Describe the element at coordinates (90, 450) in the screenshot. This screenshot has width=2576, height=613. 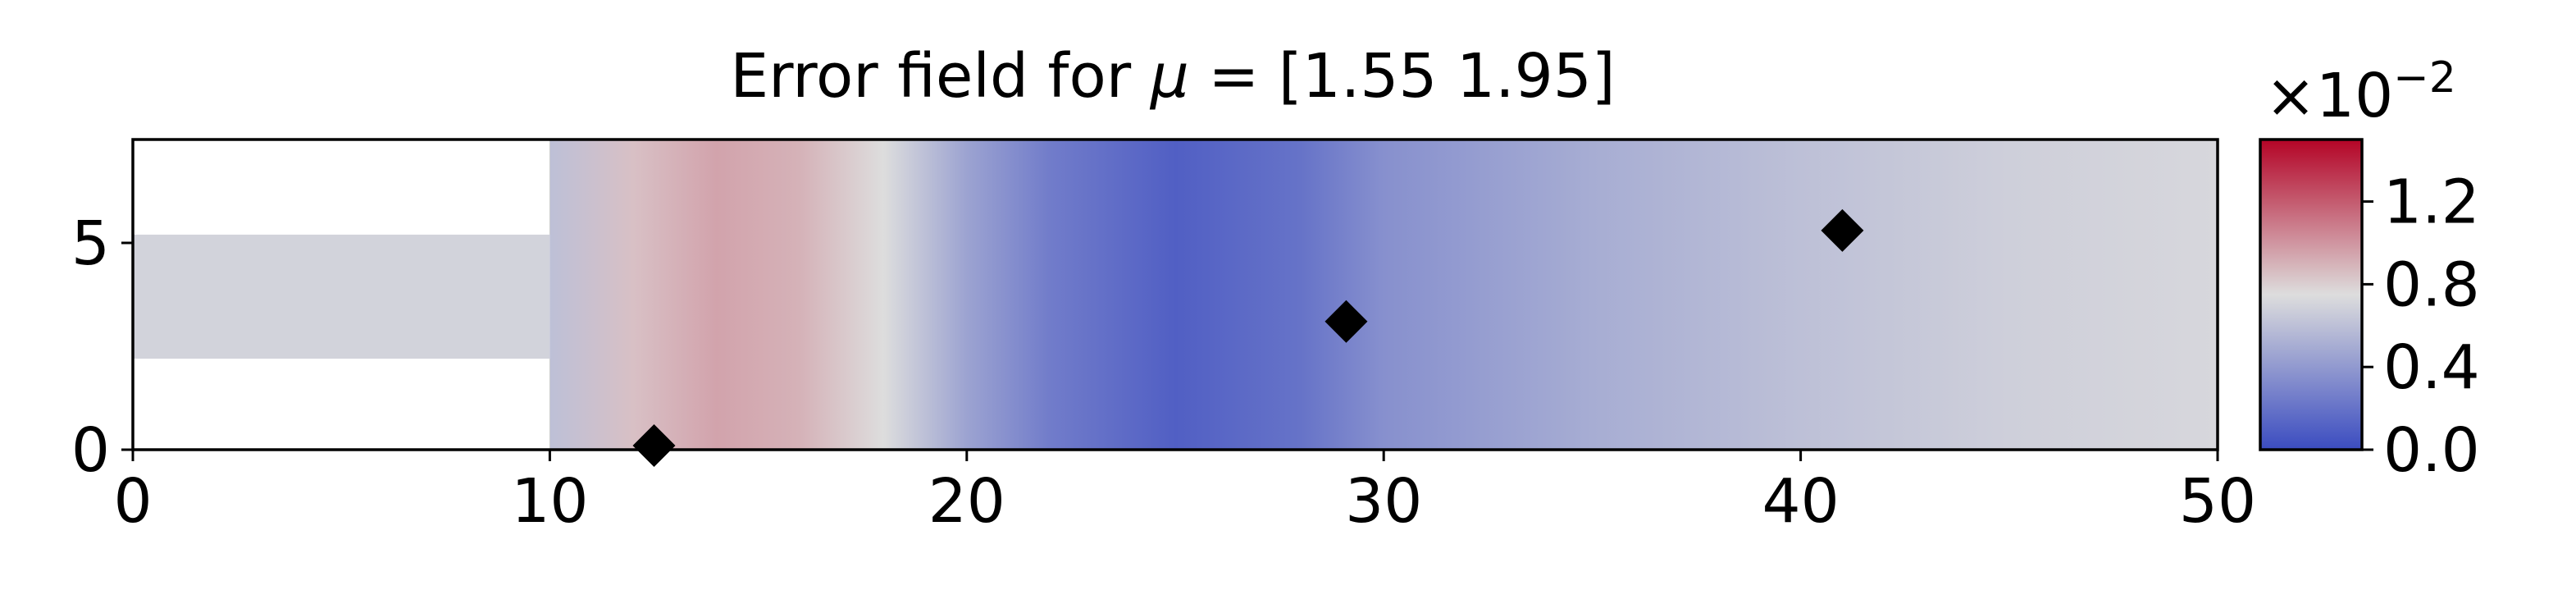
I see `y-tick-label: 0` at that location.